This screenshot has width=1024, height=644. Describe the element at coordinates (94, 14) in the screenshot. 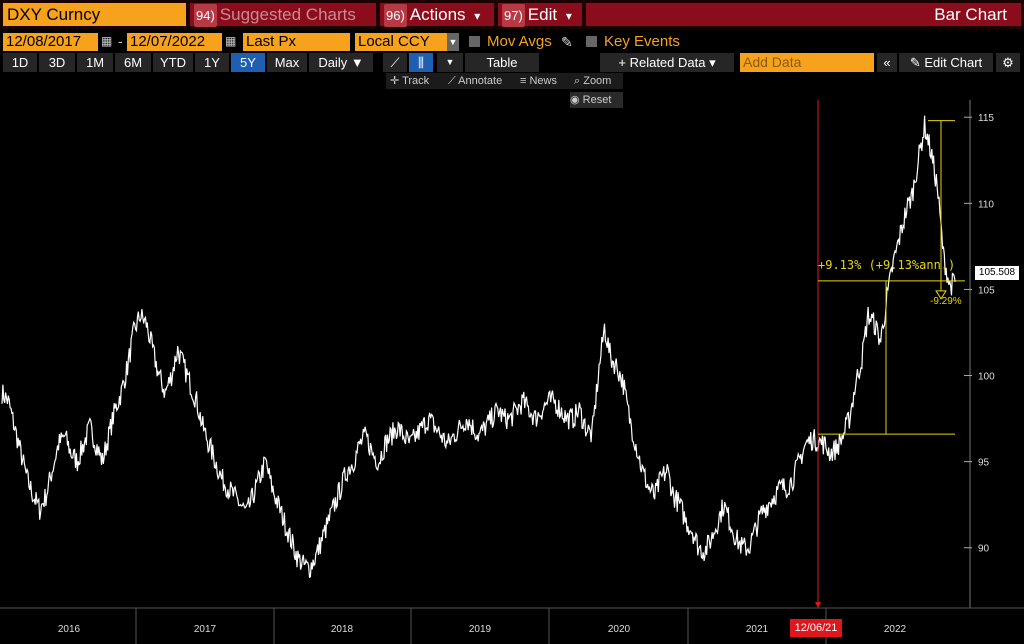

I see `ticker-field: DXY Curncy` at that location.